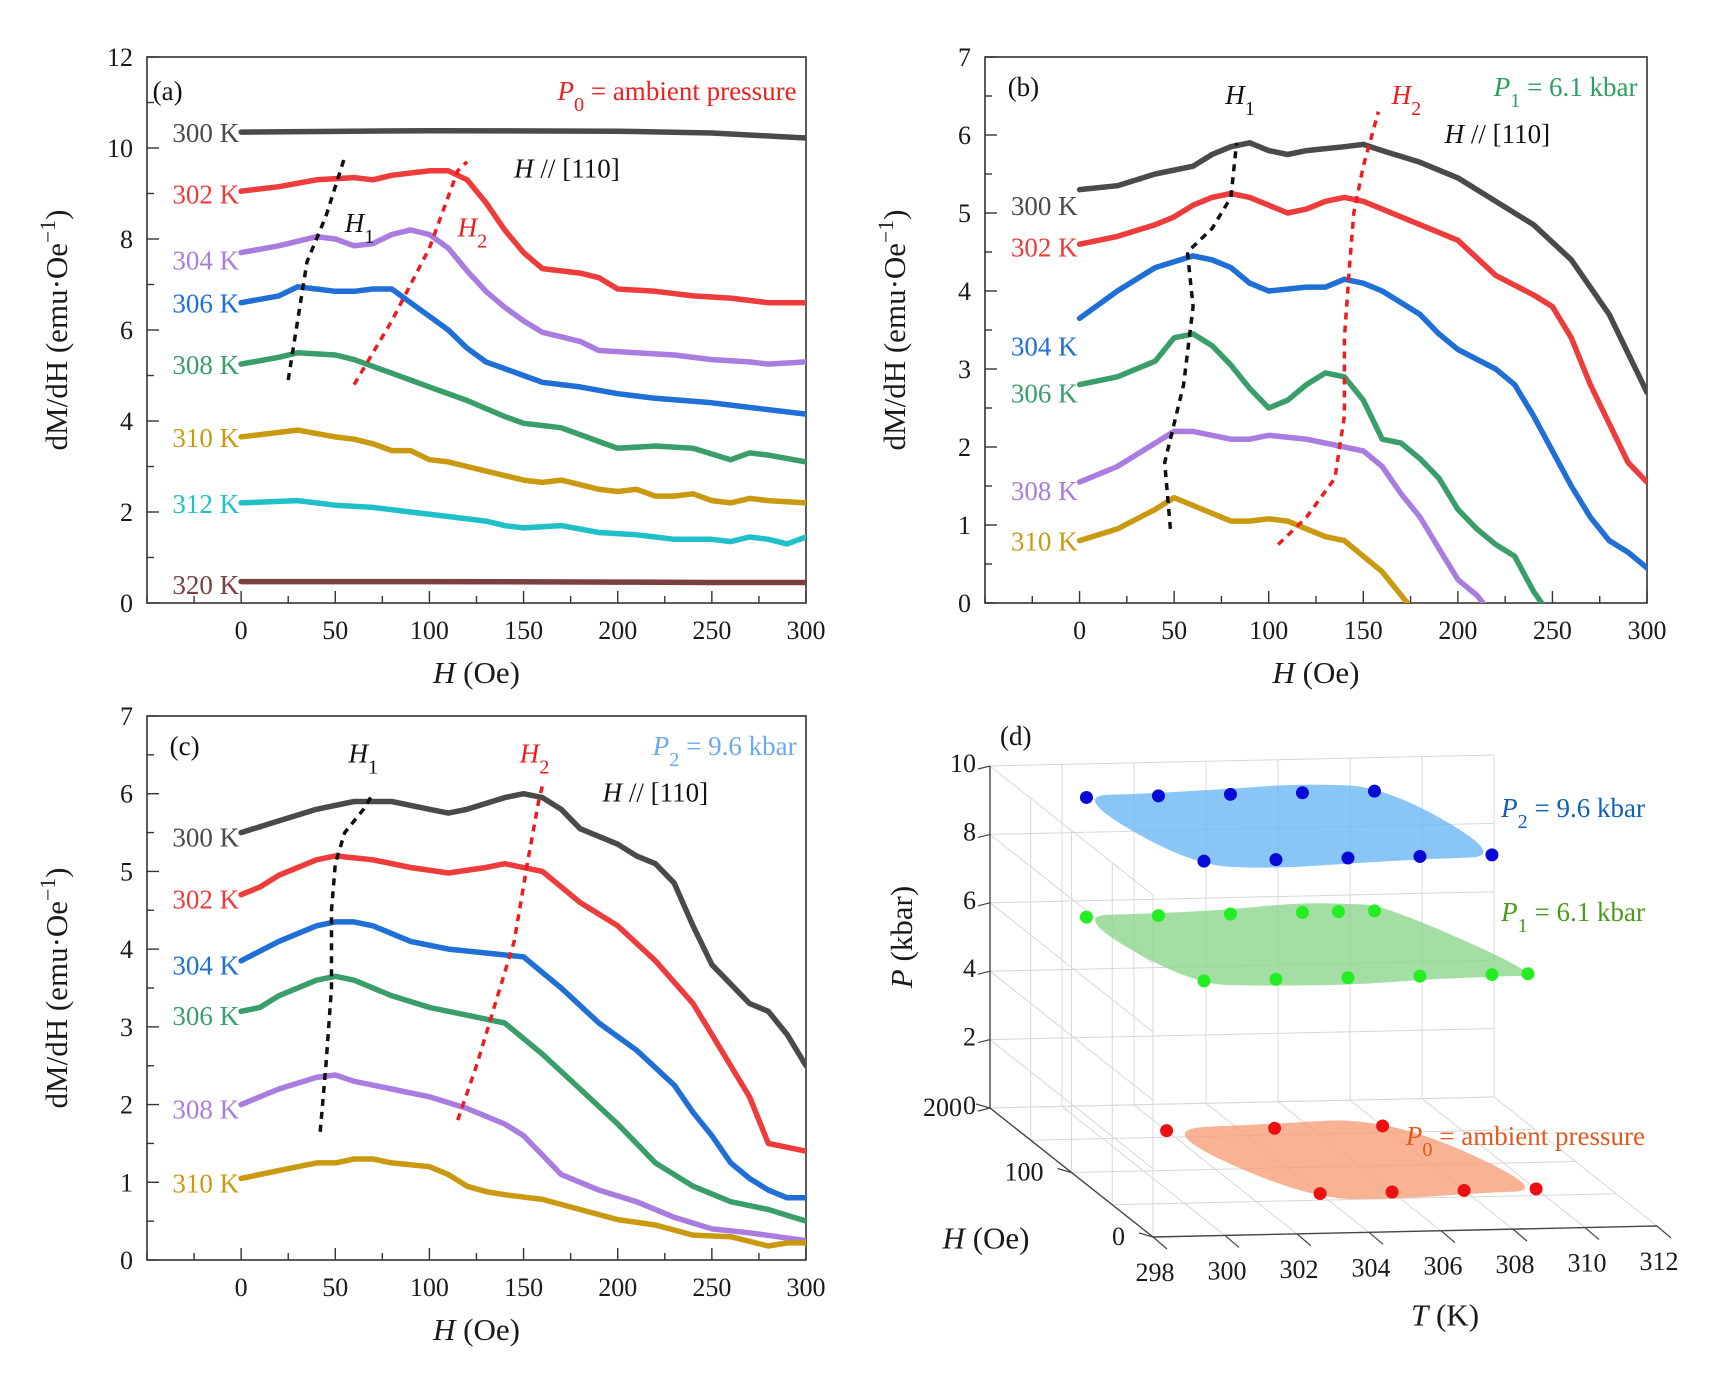 The image size is (1723, 1380). What do you see at coordinates (346, 962) in the screenshot?
I see `h1-guide-line` at bounding box center [346, 962].